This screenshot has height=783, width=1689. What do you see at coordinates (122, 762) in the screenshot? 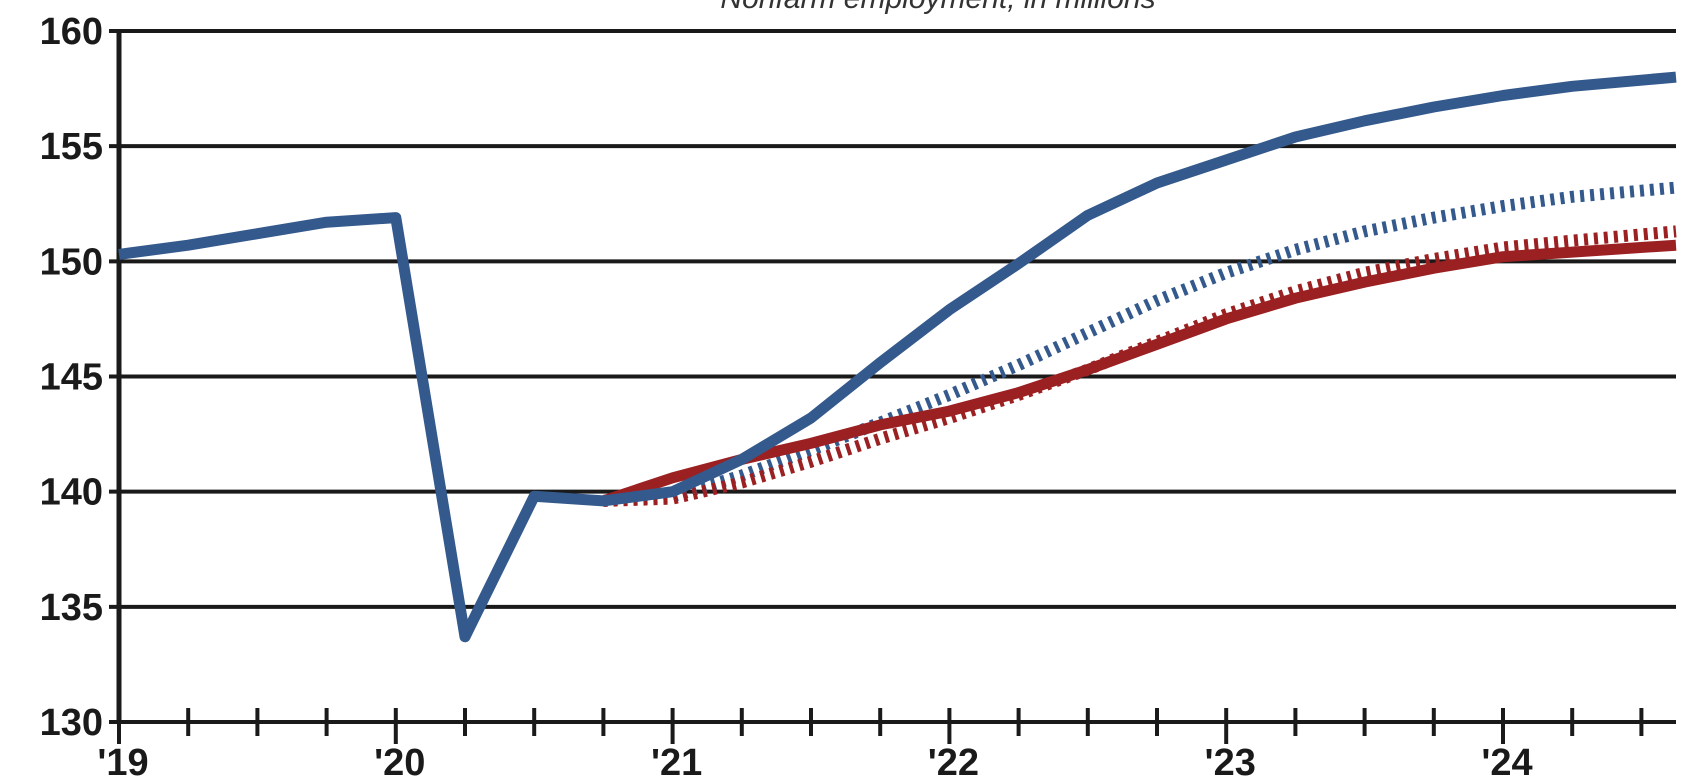
I see `x-tick-label: '19` at bounding box center [122, 762].